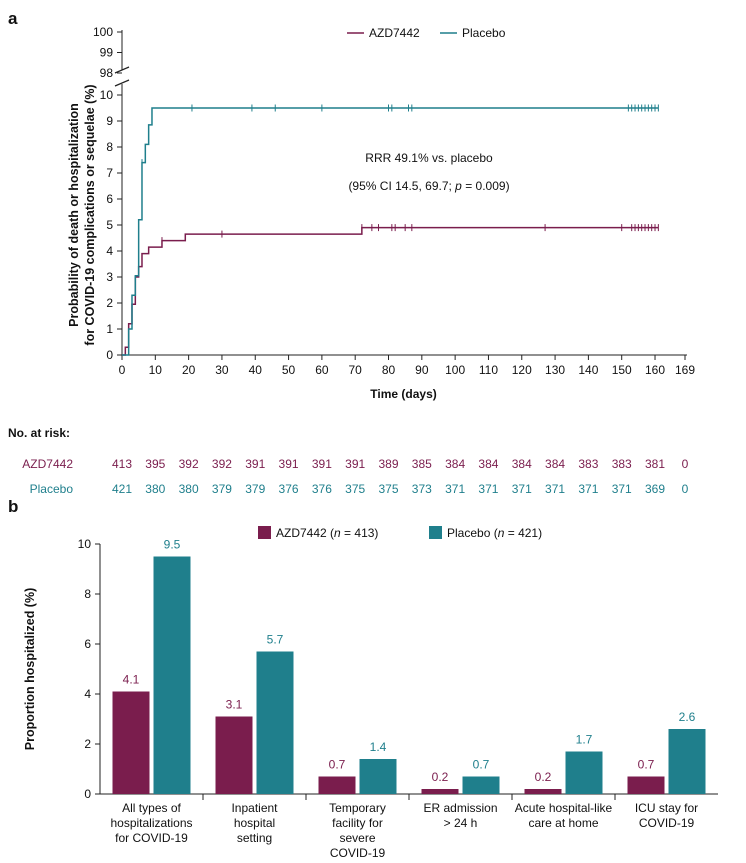  Describe the element at coordinates (172, 545) in the screenshot. I see `bar-data-label: 9.5` at that location.